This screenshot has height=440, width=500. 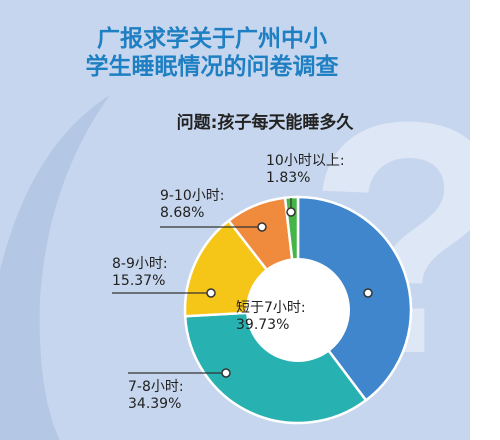 What do you see at coordinates (212, 66) in the screenshot?
I see `headline-line-2: 学生睡眠情况的问卷调查` at bounding box center [212, 66].